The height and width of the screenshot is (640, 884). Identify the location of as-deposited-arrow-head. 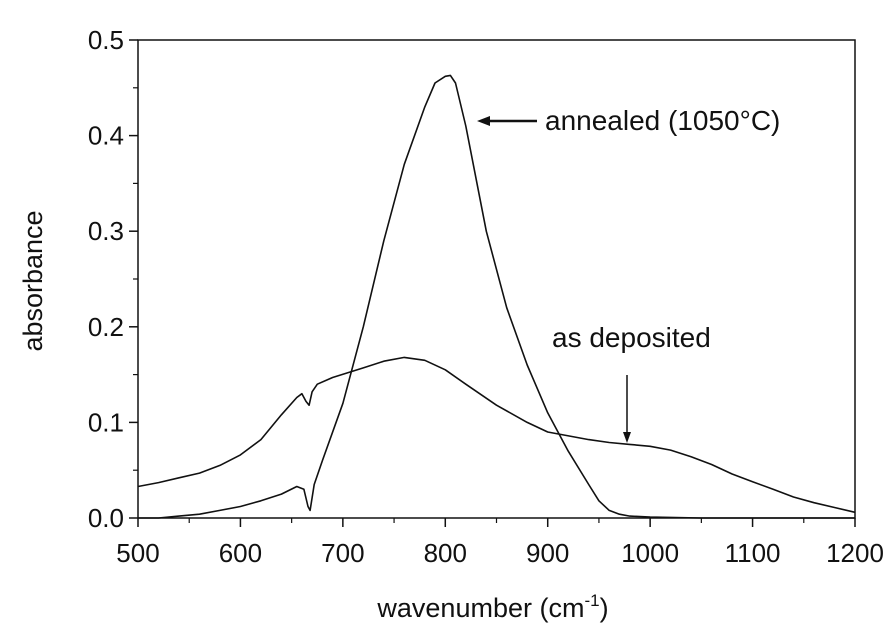
(627, 437).